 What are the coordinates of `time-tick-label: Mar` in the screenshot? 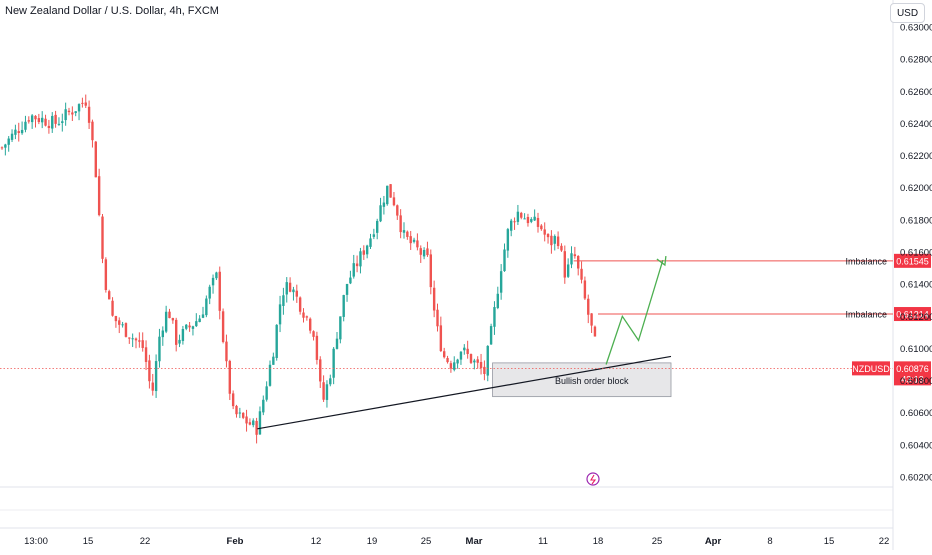 It's located at (474, 541).